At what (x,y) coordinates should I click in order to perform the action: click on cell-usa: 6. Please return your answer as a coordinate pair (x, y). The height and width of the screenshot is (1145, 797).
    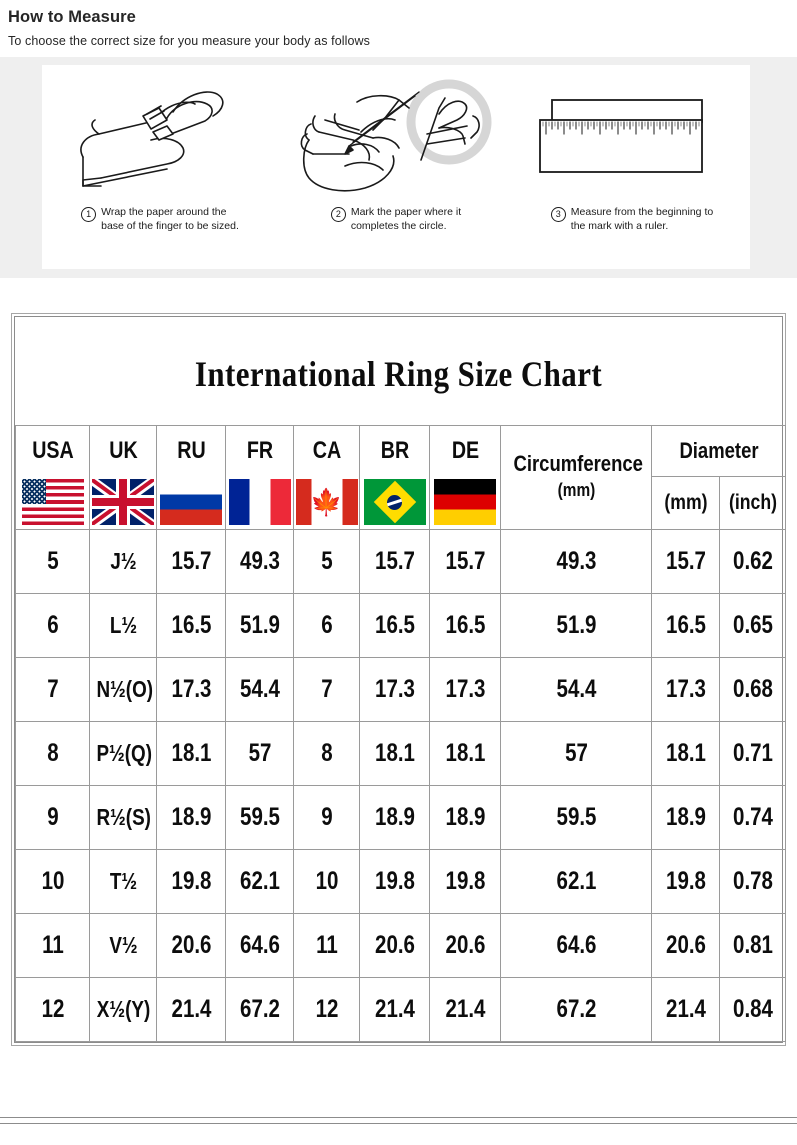
    Looking at the image, I should click on (52, 625).